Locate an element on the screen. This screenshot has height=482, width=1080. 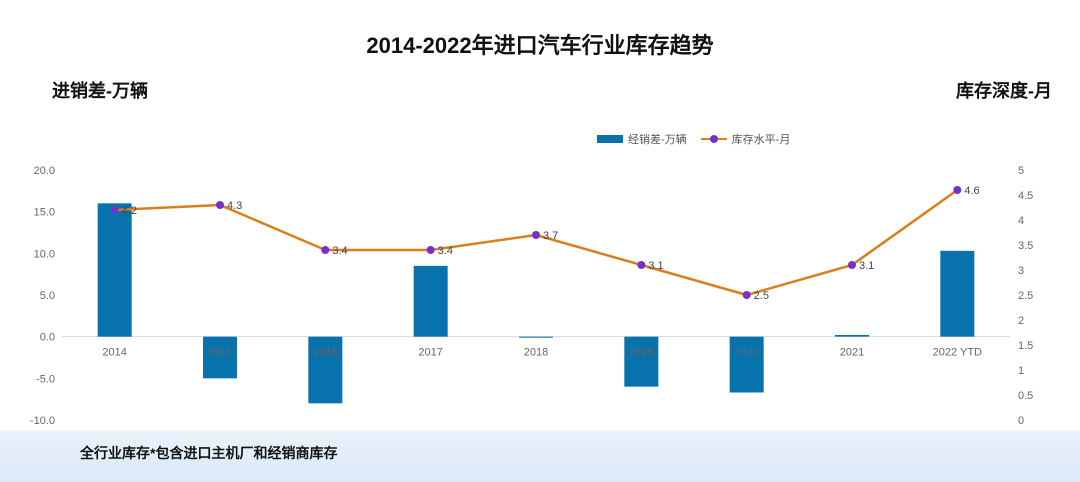
left-axis-tick-label: 20.0 is located at coordinates (44, 171).